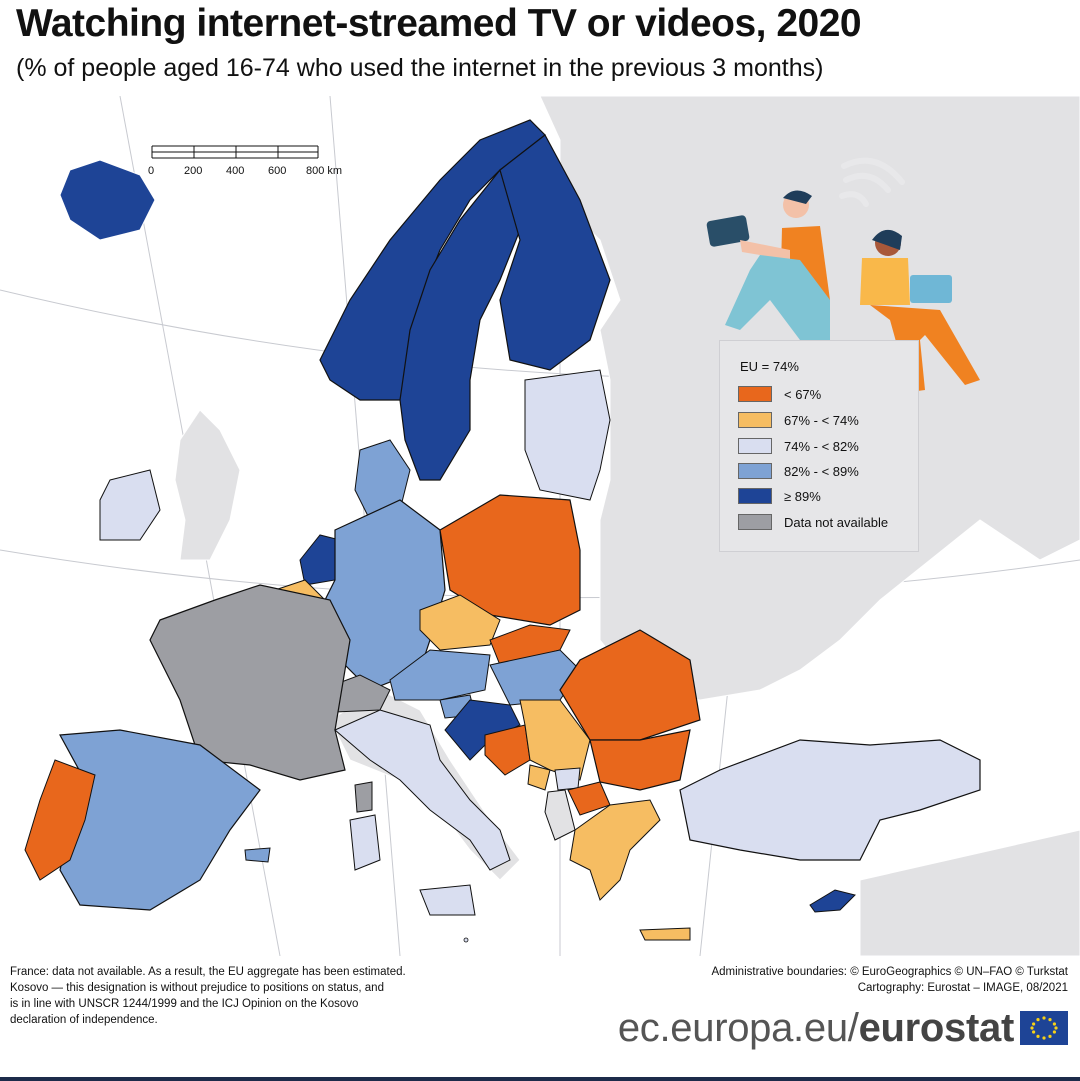  What do you see at coordinates (193, 171) in the screenshot?
I see `scale-tick-200: 200` at bounding box center [193, 171].